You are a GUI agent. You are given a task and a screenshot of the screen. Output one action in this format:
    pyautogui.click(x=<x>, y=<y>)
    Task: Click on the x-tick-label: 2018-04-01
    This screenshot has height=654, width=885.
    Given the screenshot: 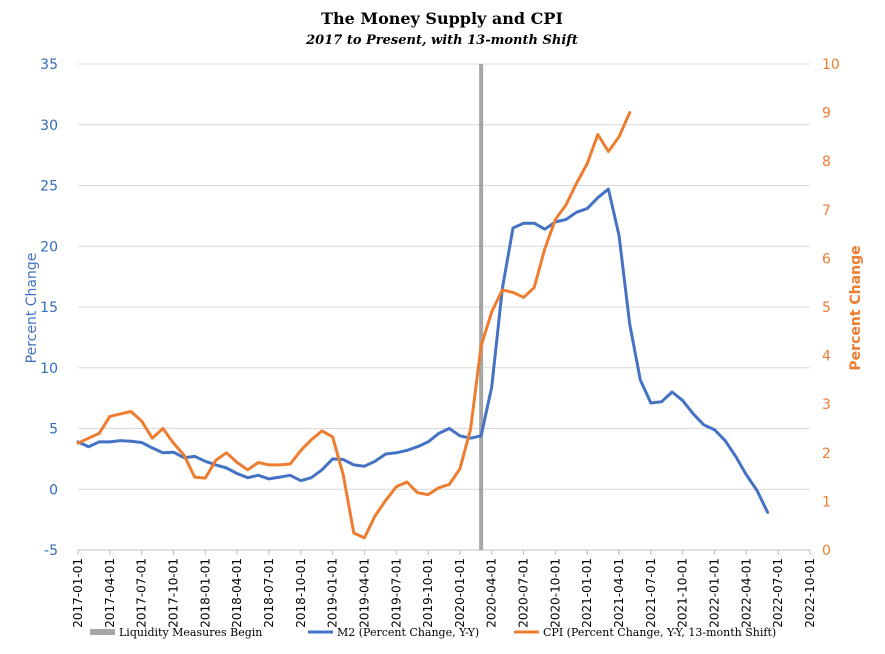 What is the action you would take?
    pyautogui.click(x=237, y=593)
    